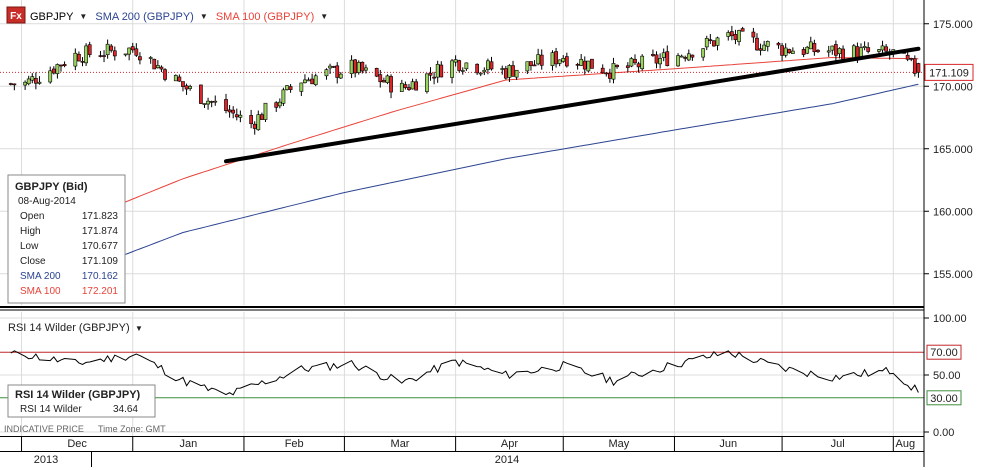 The height and width of the screenshot is (470, 981). I want to click on svg-text: RSI 14 Wilder (GBPJPY), so click(78, 395).